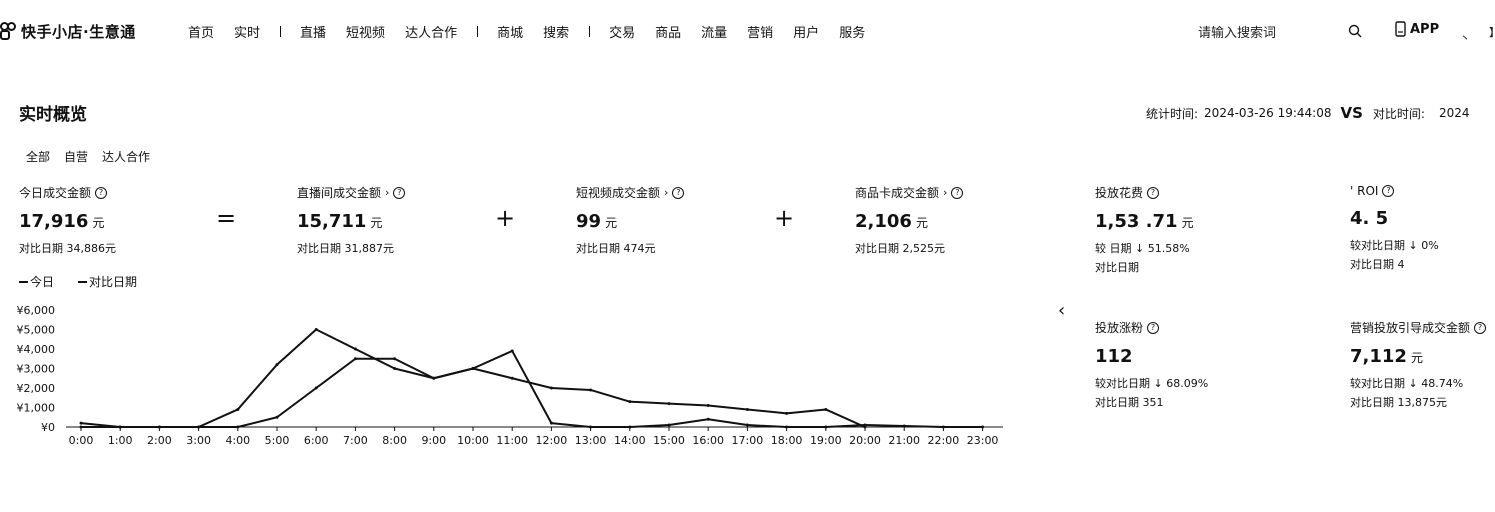 Image resolution: width=1495 pixels, height=512 pixels. What do you see at coordinates (198, 440) in the screenshot?
I see `x-tick-label: 3:00` at bounding box center [198, 440].